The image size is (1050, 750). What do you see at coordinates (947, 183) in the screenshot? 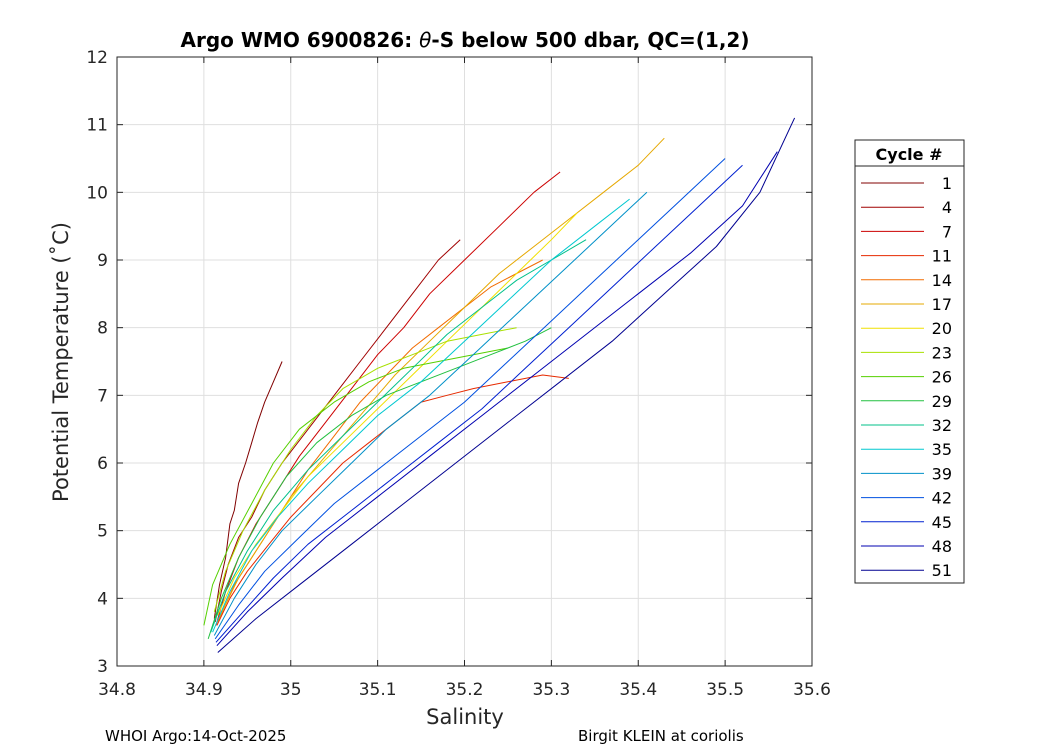
I see `legend-label: 1` at bounding box center [947, 183].